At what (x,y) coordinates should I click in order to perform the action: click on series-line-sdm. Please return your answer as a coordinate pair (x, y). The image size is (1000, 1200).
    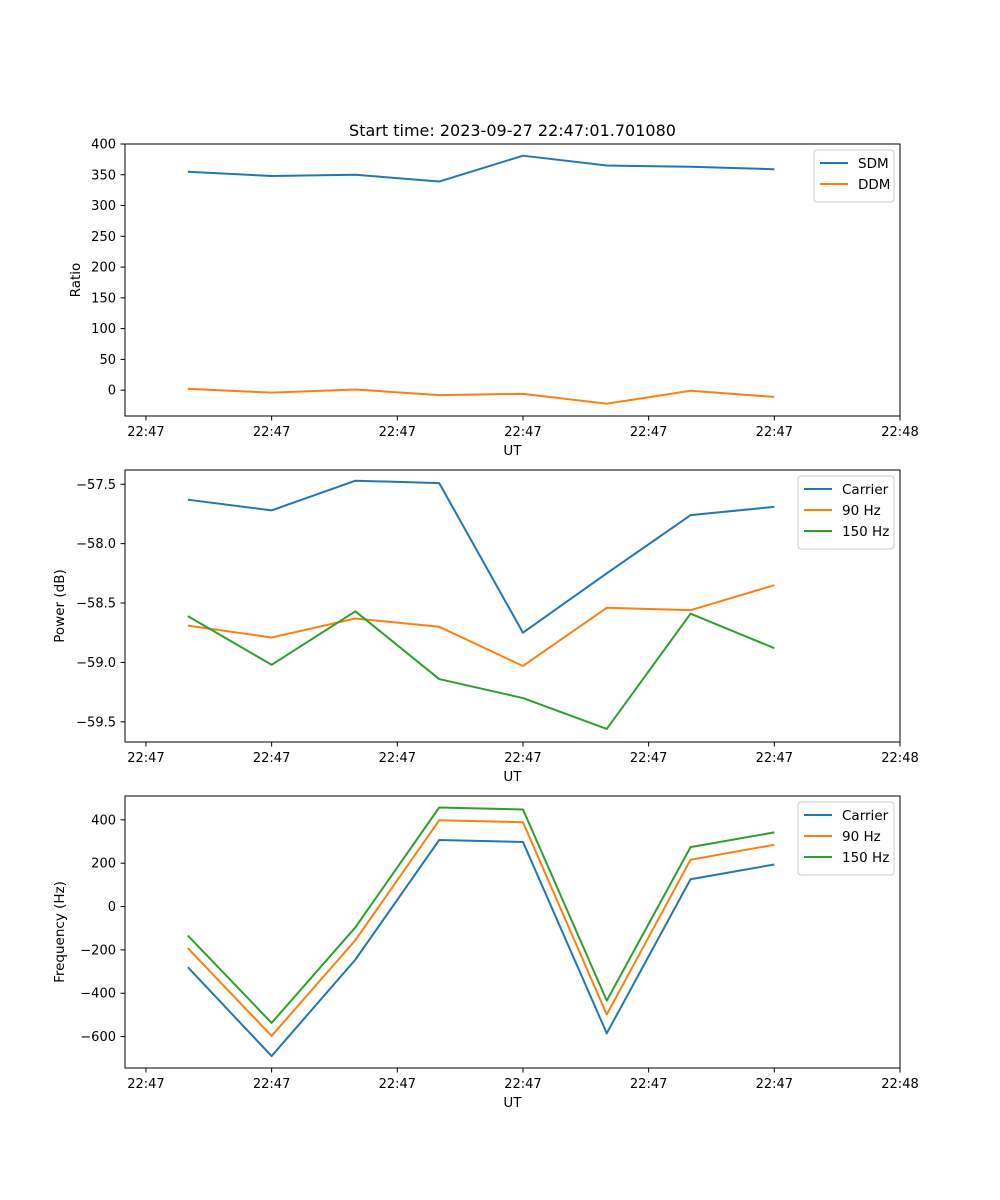
    Looking at the image, I should click on (481, 168).